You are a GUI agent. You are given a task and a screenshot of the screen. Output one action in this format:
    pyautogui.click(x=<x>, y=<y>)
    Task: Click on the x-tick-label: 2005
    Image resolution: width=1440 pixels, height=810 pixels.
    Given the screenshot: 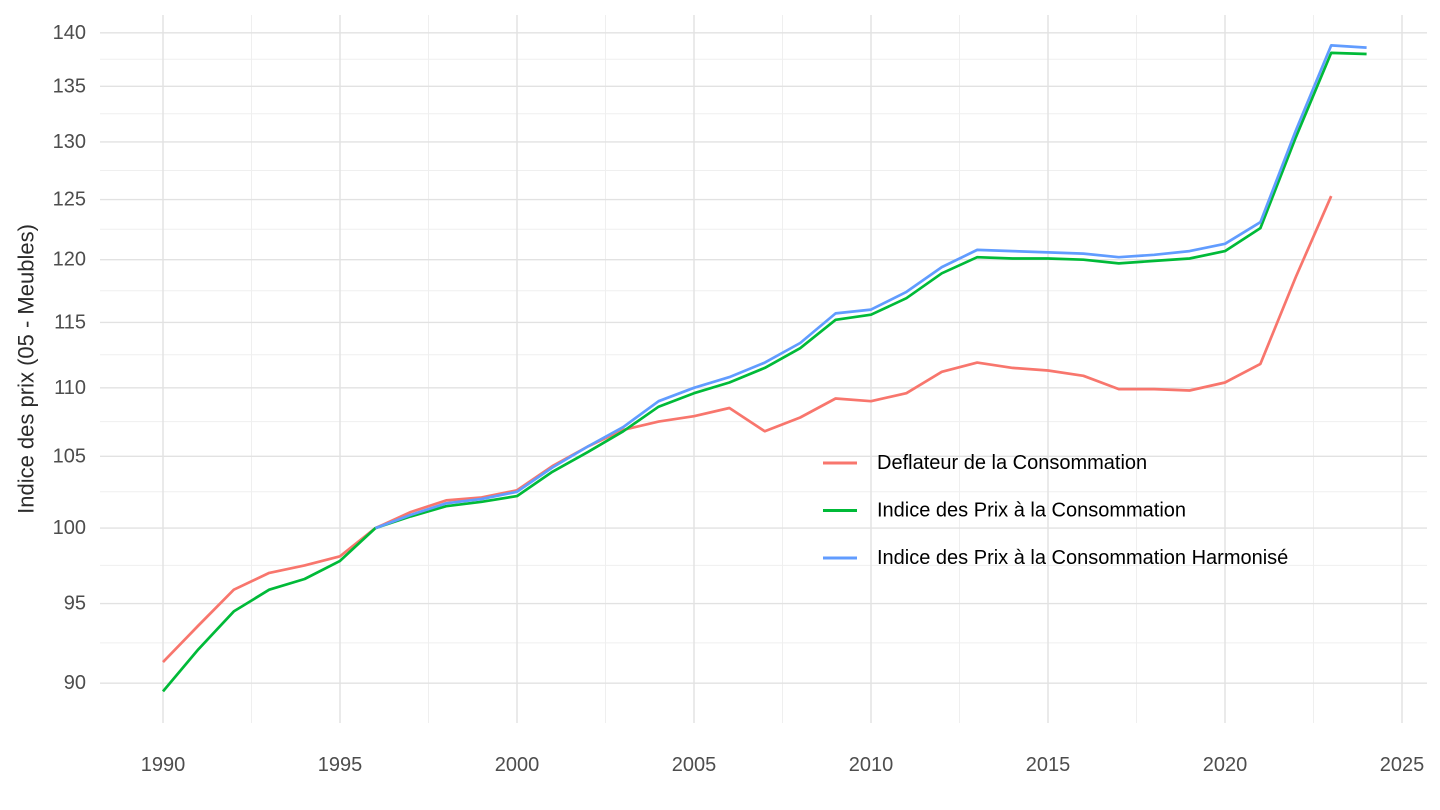 What is the action you would take?
    pyautogui.click(x=694, y=765)
    